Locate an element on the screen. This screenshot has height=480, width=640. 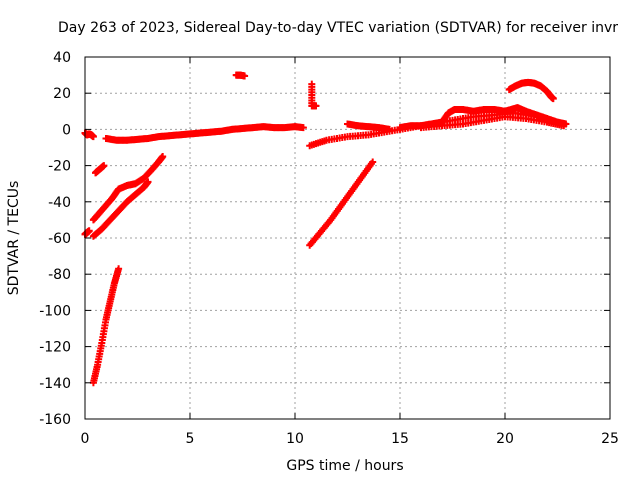
x-tick-label: 15 is located at coordinates (400, 439).